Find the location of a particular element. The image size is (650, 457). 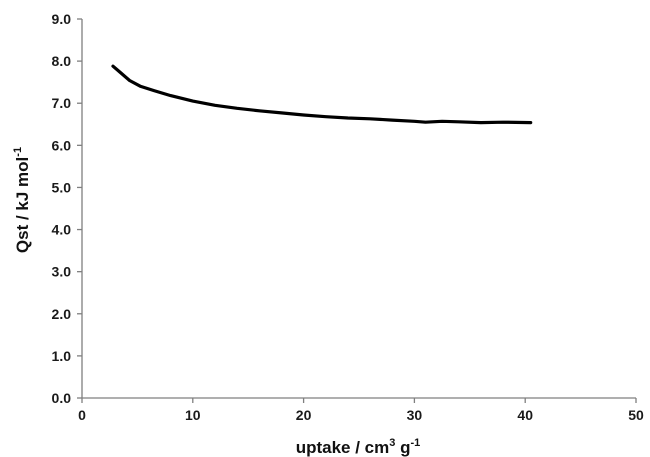

y-tick-label: 0.0 is located at coordinates (62, 398).